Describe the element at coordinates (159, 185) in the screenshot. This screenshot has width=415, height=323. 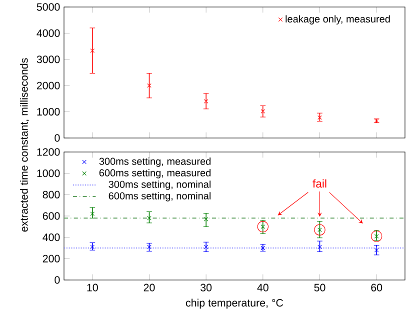
I see `legend-label: 300ms setting, nominal` at that location.